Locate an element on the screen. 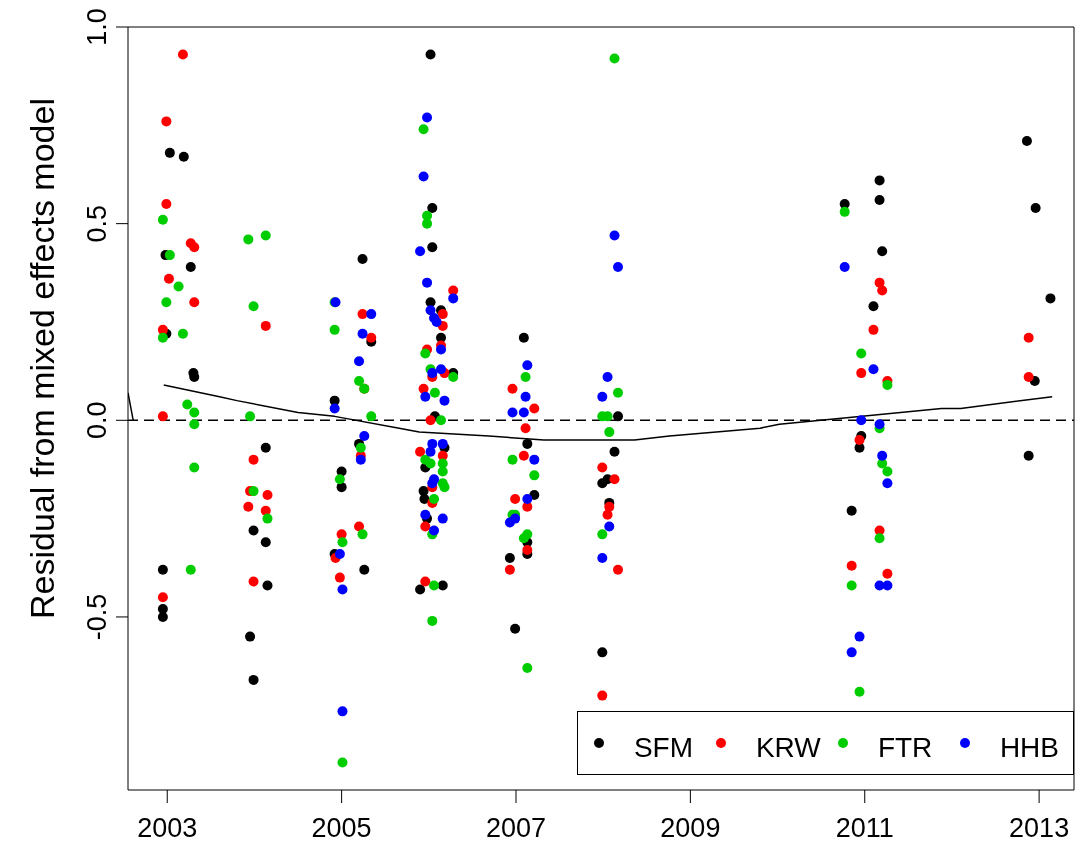 Image resolution: width=1075 pixels, height=857 pixels. y-tick-label: -0.5 is located at coordinates (97, 617).